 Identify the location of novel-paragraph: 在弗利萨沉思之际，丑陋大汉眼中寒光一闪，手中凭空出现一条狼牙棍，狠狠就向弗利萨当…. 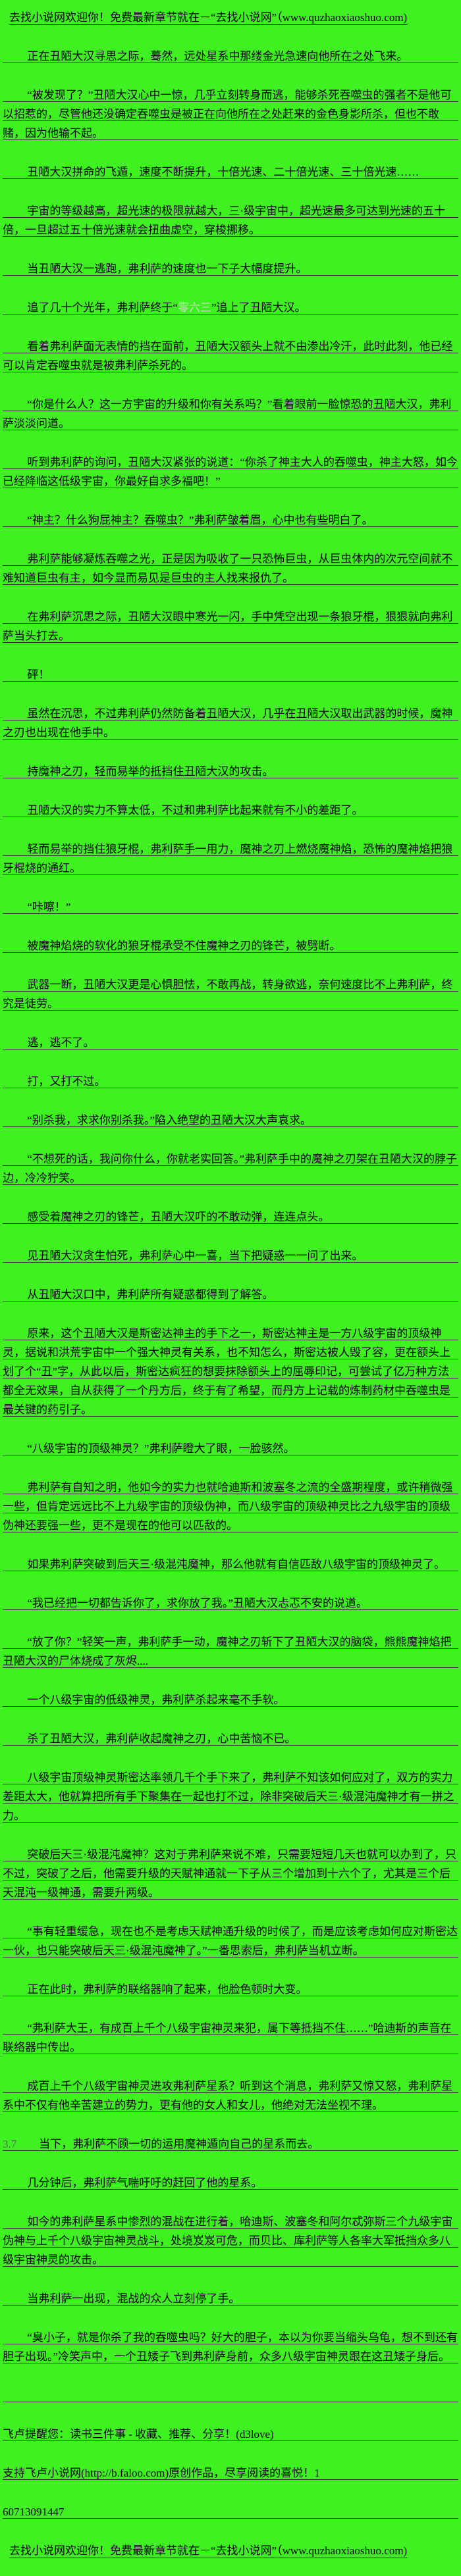
(230, 626).